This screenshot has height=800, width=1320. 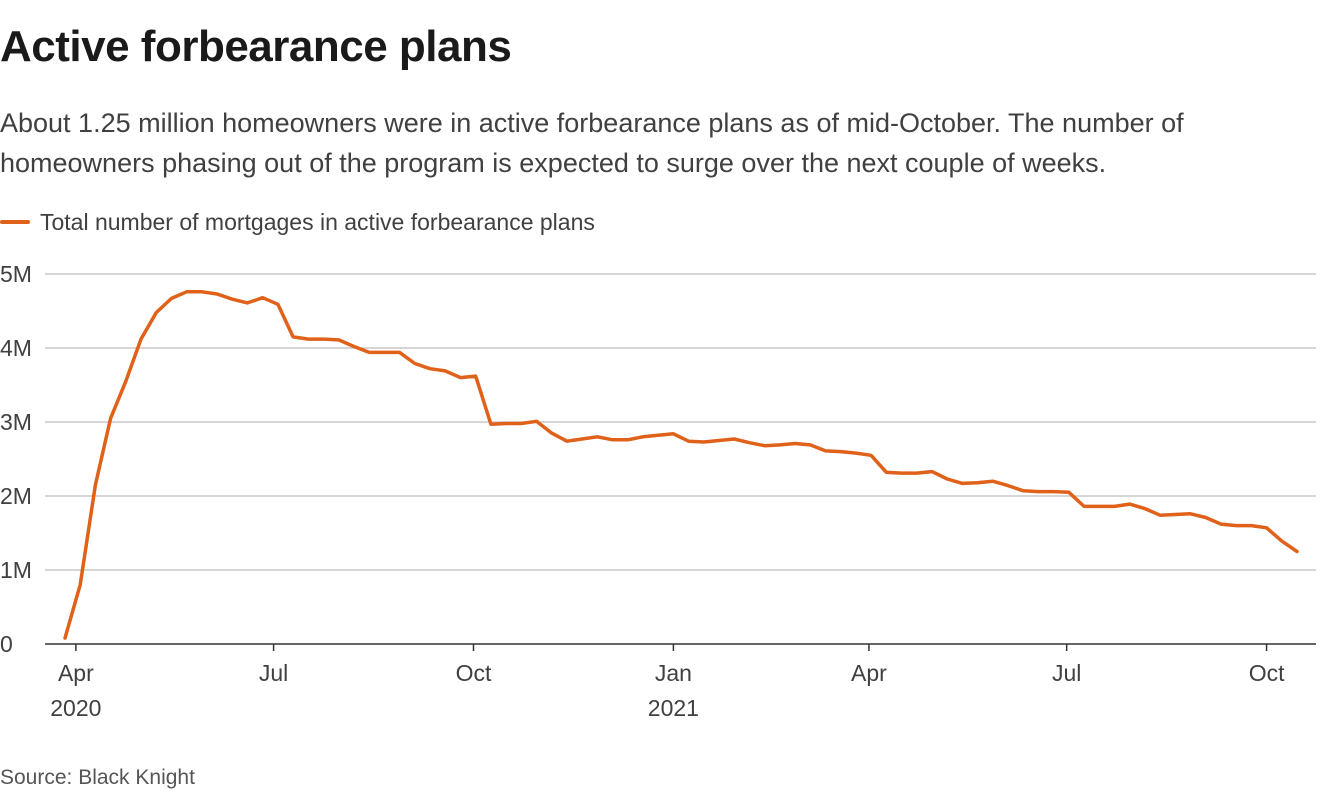 What do you see at coordinates (6, 644) in the screenshot?
I see `y-tick-label: 0` at bounding box center [6, 644].